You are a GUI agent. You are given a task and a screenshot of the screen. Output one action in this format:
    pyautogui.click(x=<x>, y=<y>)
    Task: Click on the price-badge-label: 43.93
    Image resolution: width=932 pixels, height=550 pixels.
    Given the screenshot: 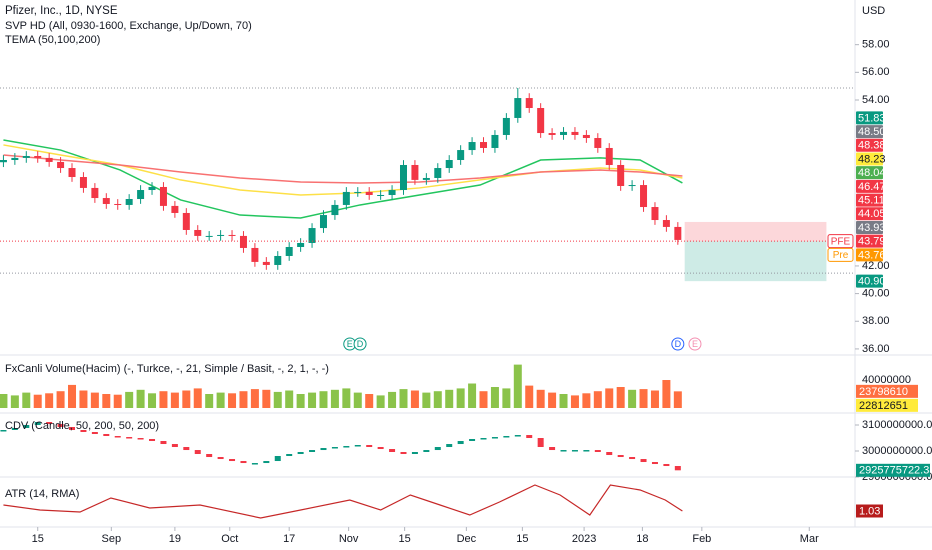 What is the action you would take?
    pyautogui.click(x=872, y=228)
    